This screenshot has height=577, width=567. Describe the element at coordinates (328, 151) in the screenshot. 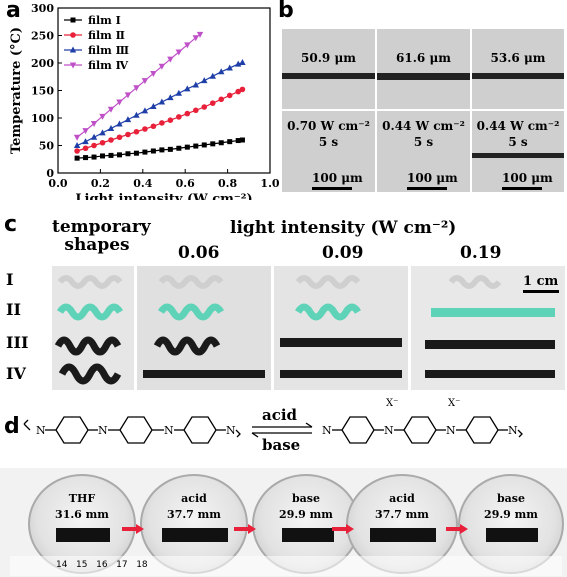

I see `micrograph-4: 0.70 W cm⁻² 5 s 100 μm` at that location.